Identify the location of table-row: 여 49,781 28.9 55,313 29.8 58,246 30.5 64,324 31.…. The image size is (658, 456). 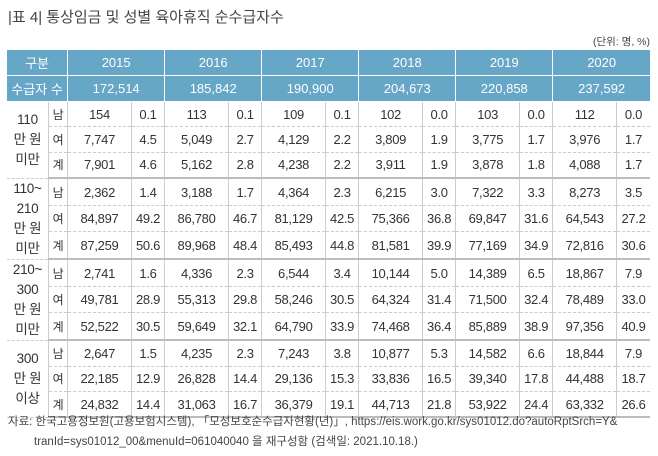
(328, 300).